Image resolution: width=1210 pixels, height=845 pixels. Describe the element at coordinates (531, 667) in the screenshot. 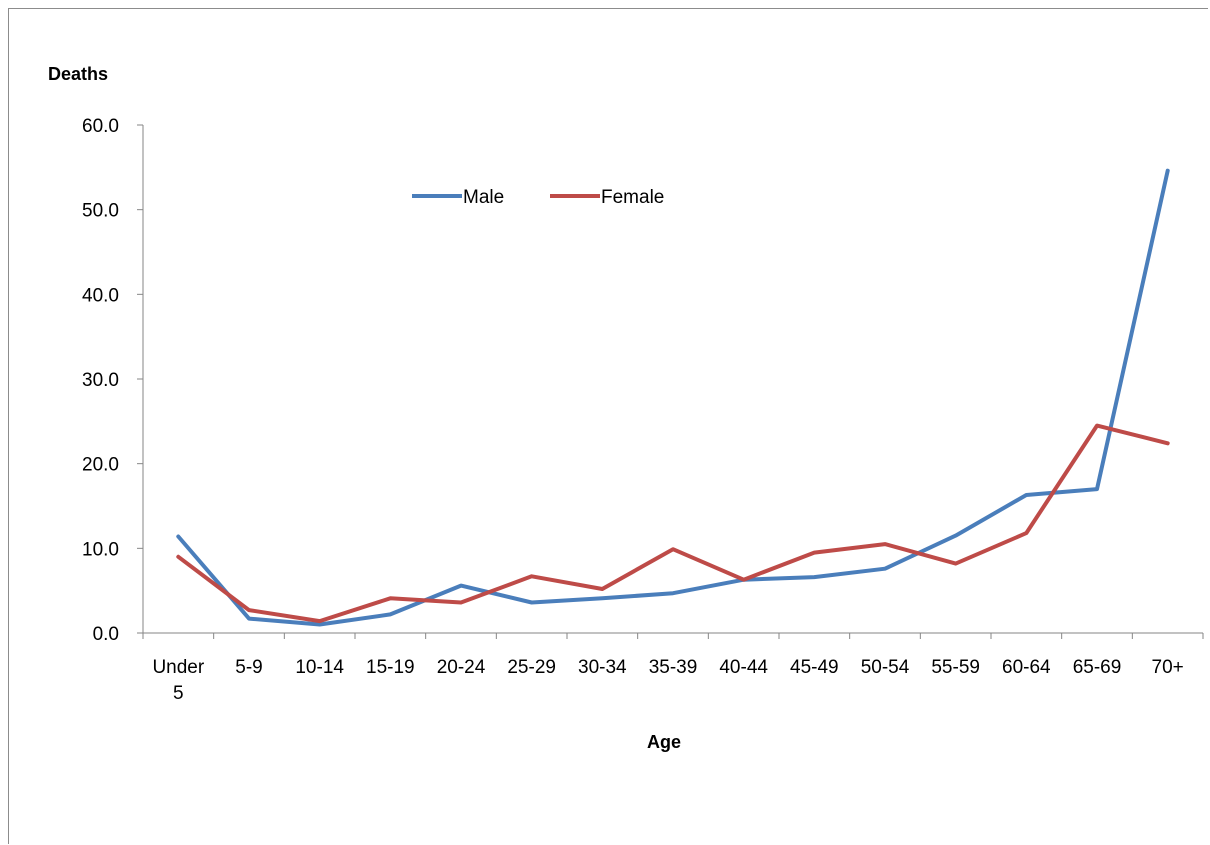

I see `x-tick-label: 25-29` at that location.